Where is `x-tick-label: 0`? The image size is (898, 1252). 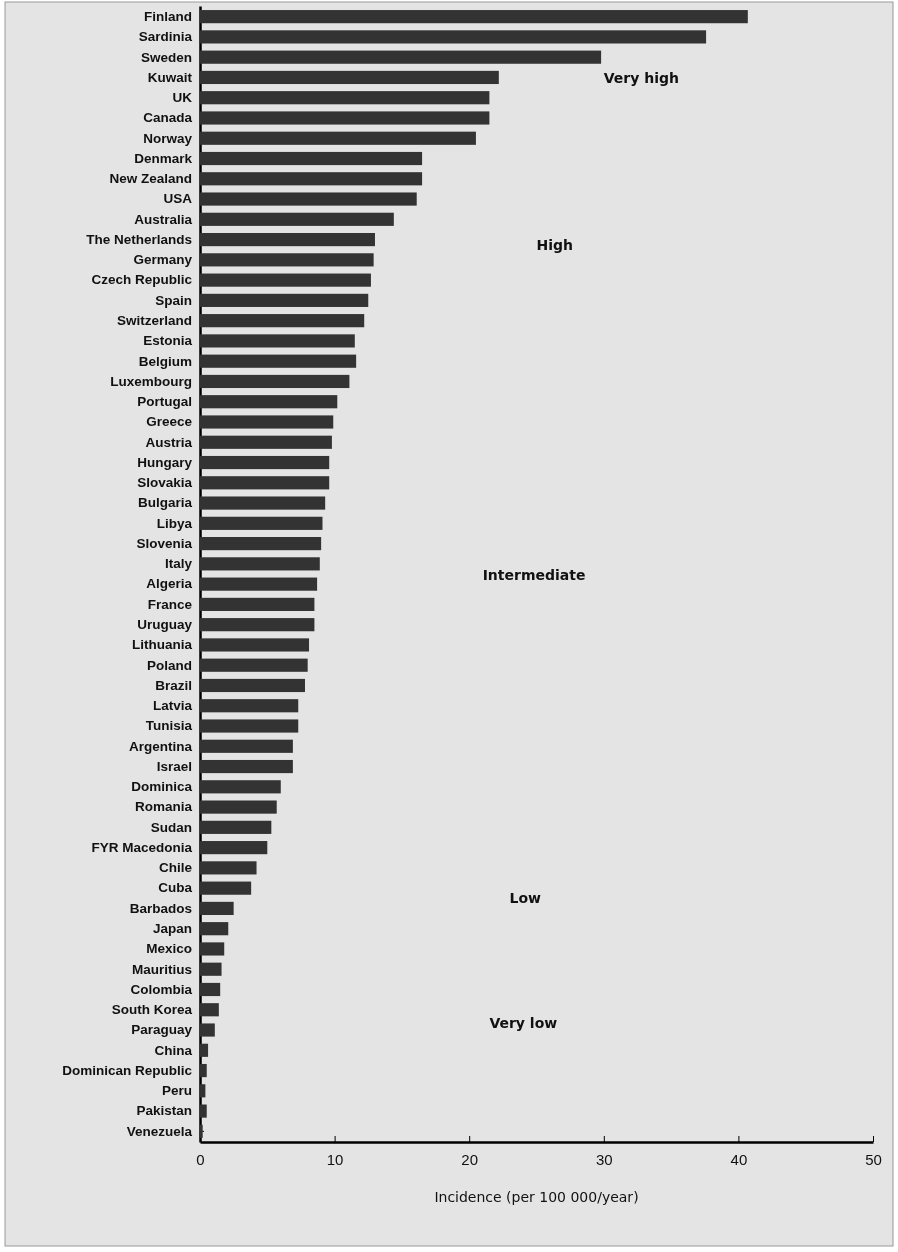 x-tick-label: 0 is located at coordinates (200, 1159).